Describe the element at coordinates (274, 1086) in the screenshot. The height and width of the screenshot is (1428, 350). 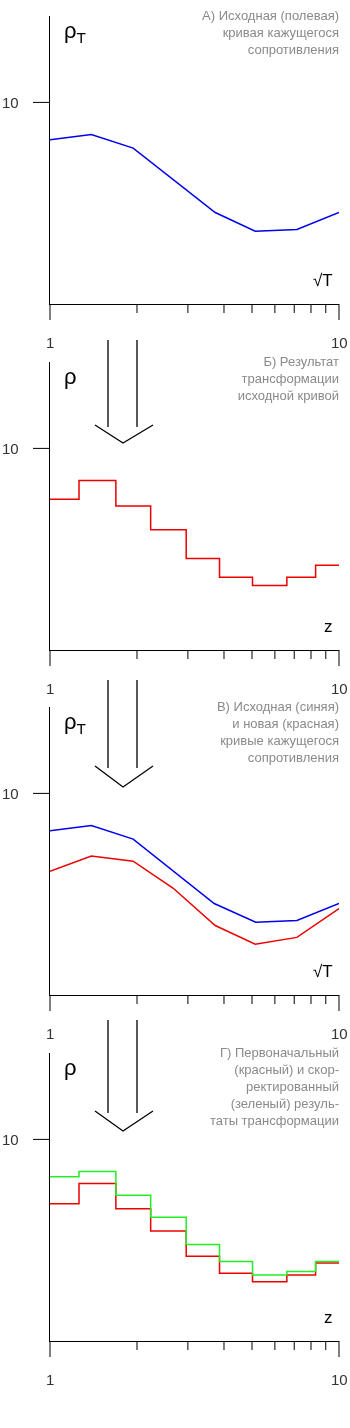
I see `chart-title: Г) Первоначальный (красный) и скор- ректированный (зеленый) резуль- таты трансформации` at that location.